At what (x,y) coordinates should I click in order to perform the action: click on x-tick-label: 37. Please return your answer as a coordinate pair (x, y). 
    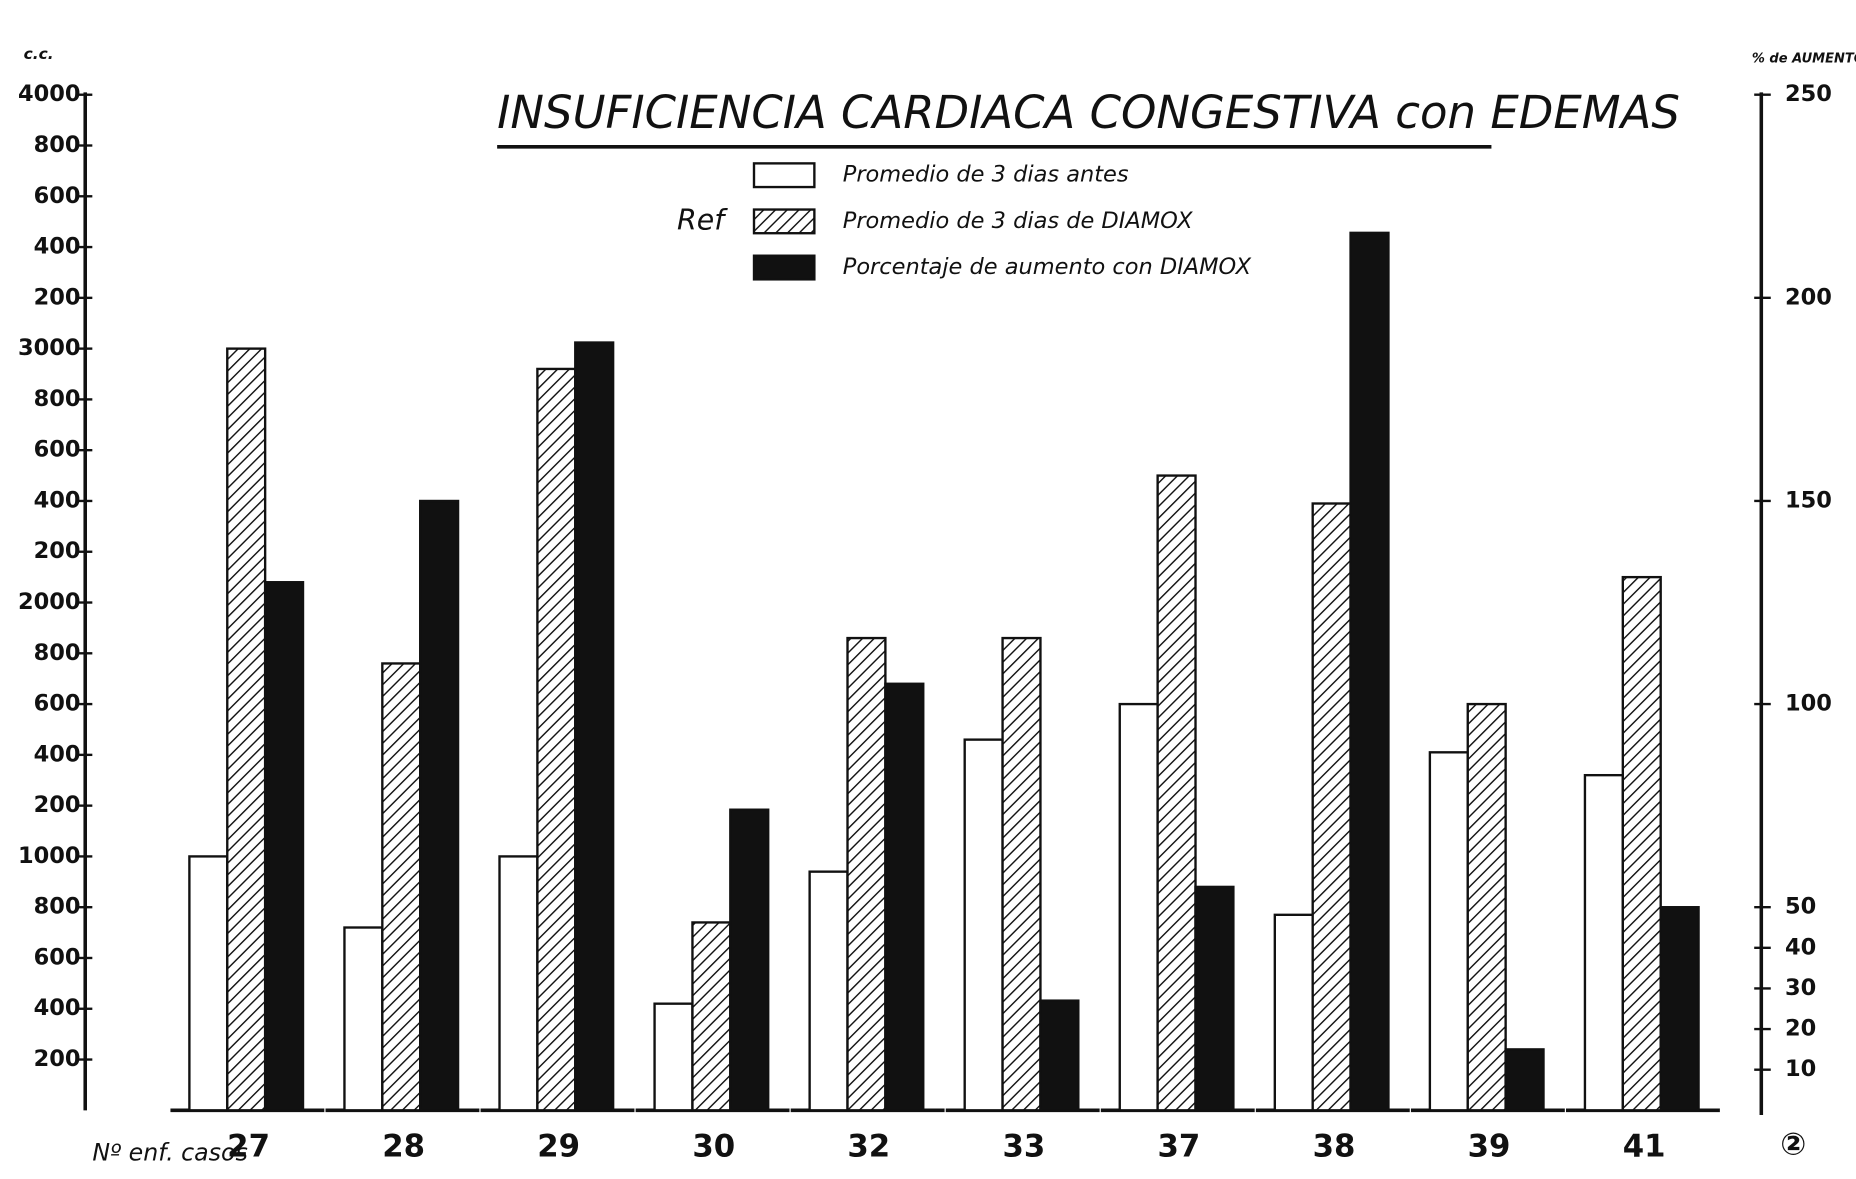
    Looking at the image, I should click on (1179, 1147).